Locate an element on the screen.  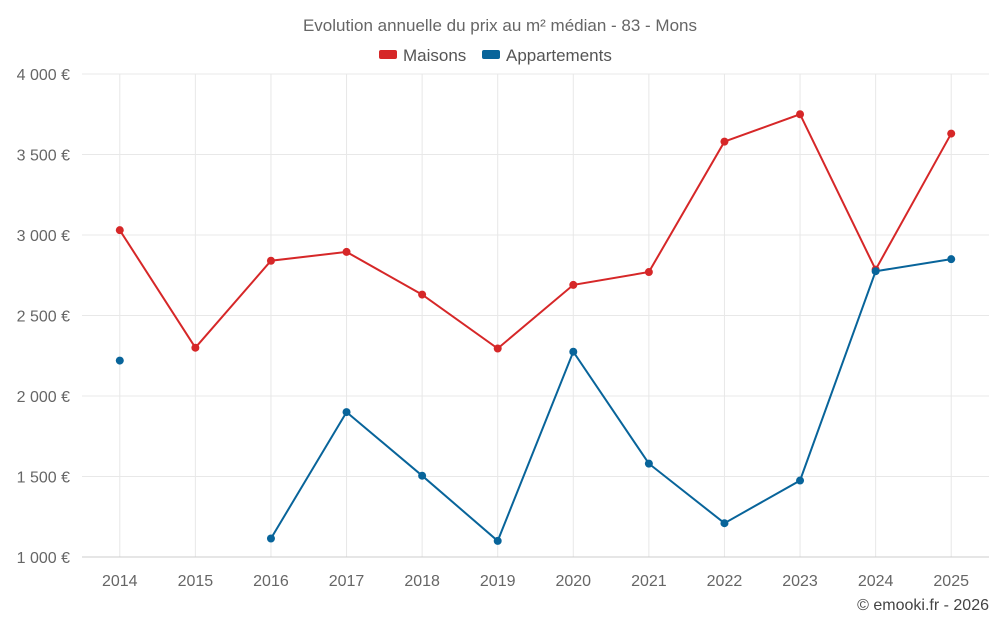
x-tick-label: 2023 is located at coordinates (800, 581).